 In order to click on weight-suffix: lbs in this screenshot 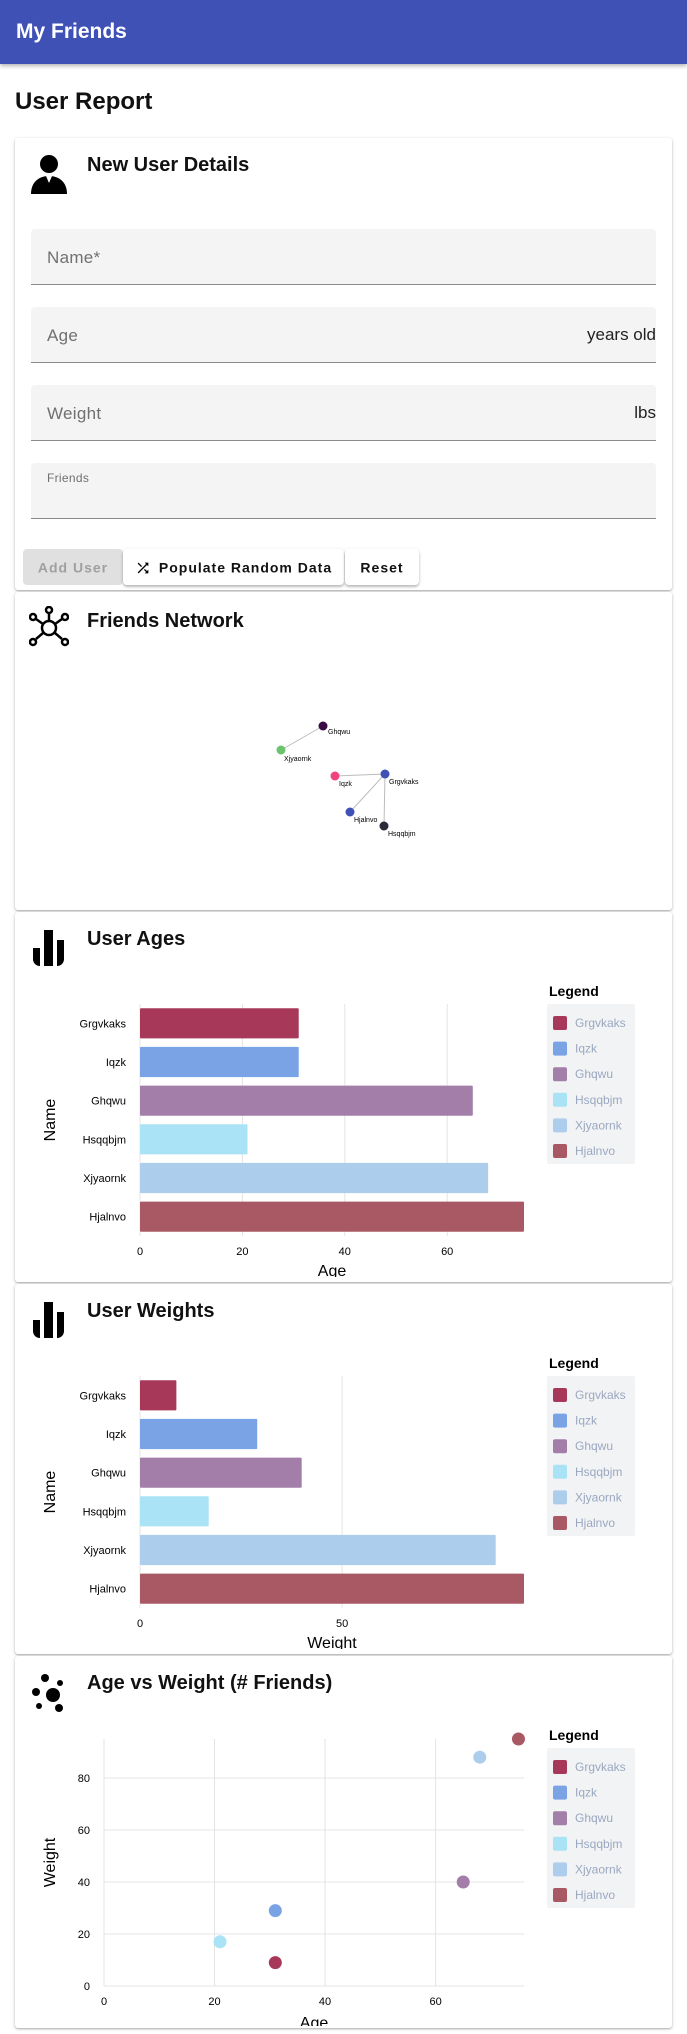, I will do `click(645, 412)`.